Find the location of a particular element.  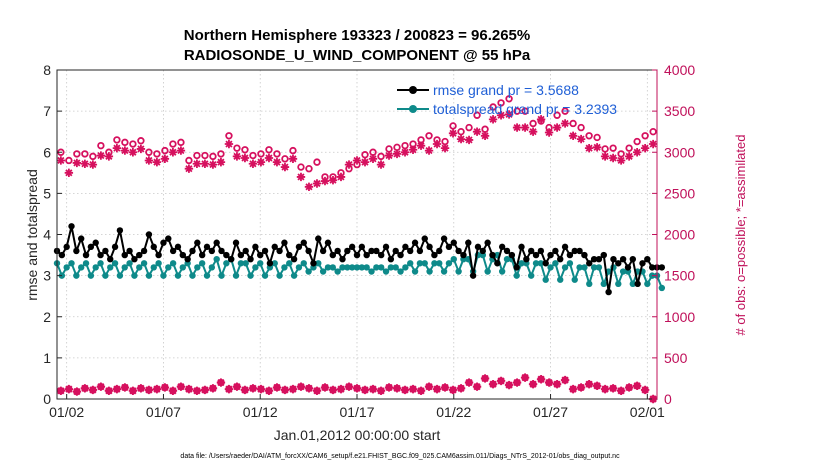

legend-spread-label: totalspread grand pr = 3.2393 is located at coordinates (525, 109).